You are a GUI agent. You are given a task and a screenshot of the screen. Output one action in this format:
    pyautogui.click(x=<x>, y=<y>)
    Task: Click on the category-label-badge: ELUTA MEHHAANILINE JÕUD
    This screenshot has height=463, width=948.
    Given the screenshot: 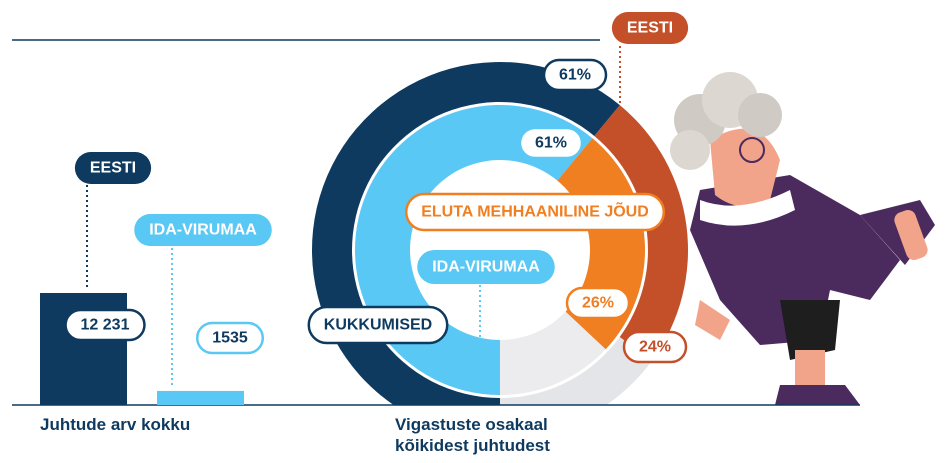 What is the action you would take?
    pyautogui.click(x=535, y=212)
    